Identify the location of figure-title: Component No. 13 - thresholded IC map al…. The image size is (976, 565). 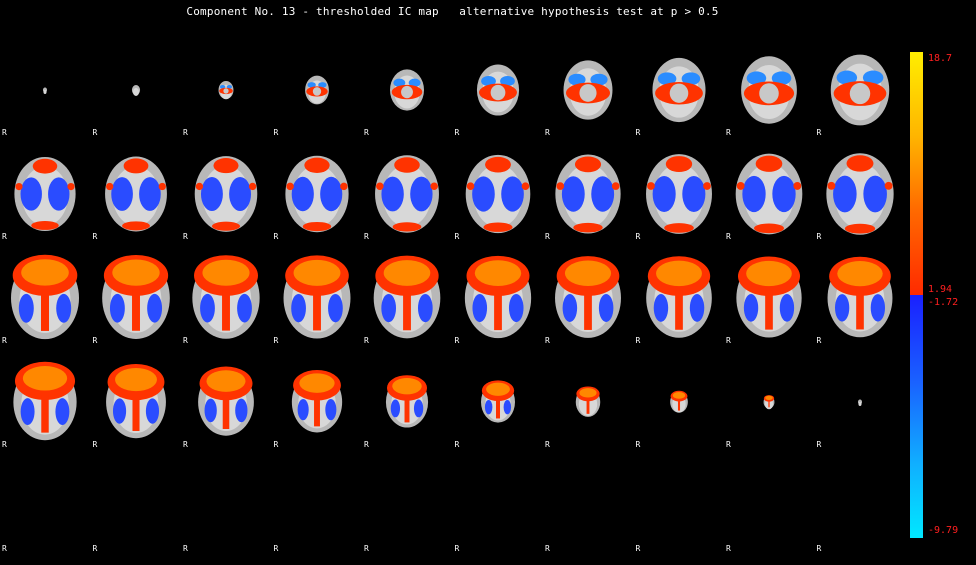
(452, 11).